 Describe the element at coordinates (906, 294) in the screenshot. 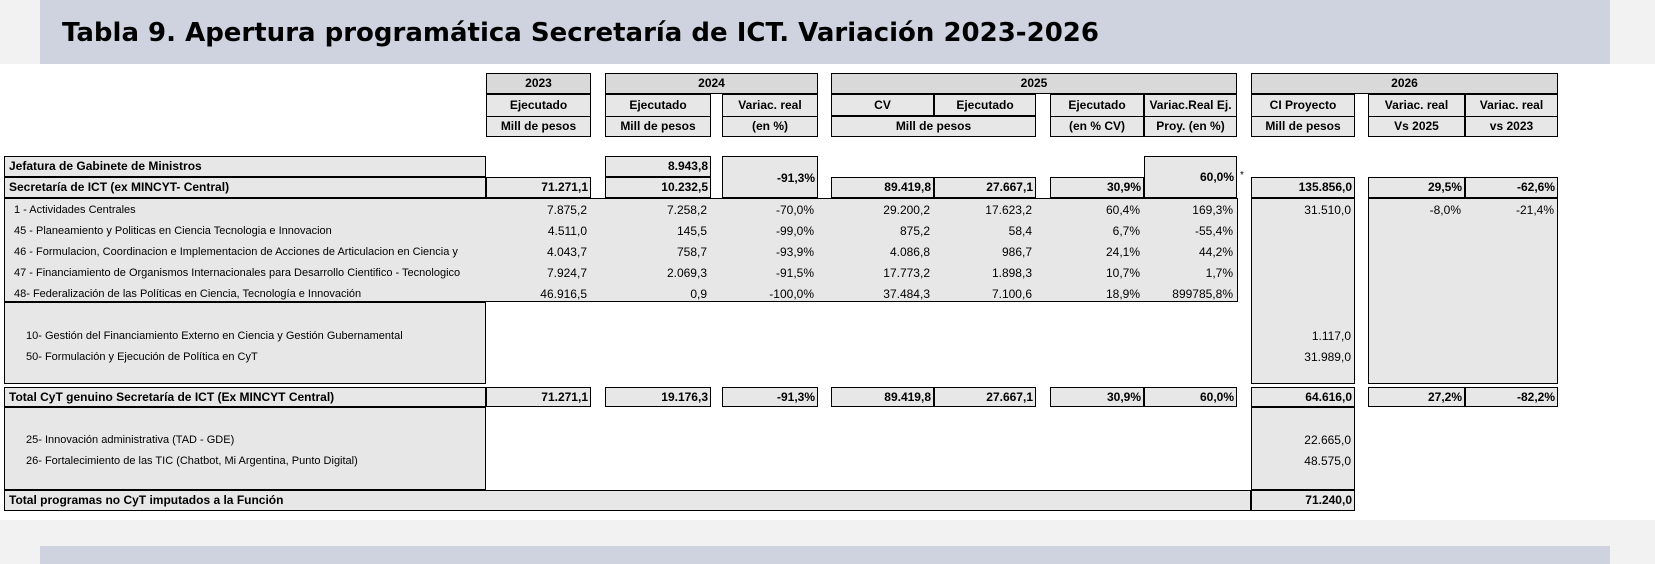

I see `program-cell-cv2025: 37.484,3` at that location.